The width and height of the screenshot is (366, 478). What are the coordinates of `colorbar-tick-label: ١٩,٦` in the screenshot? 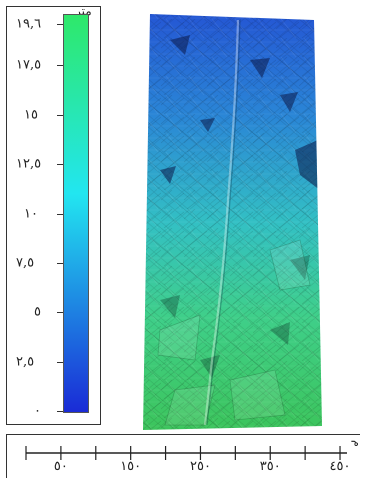 It's located at (29, 24).